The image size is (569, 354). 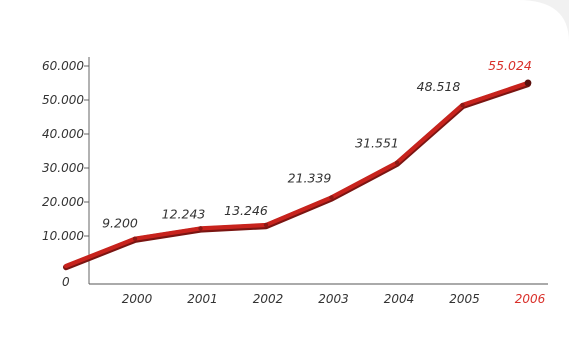 What do you see at coordinates (439, 86) in the screenshot?
I see `data-label: 48.518` at bounding box center [439, 86].